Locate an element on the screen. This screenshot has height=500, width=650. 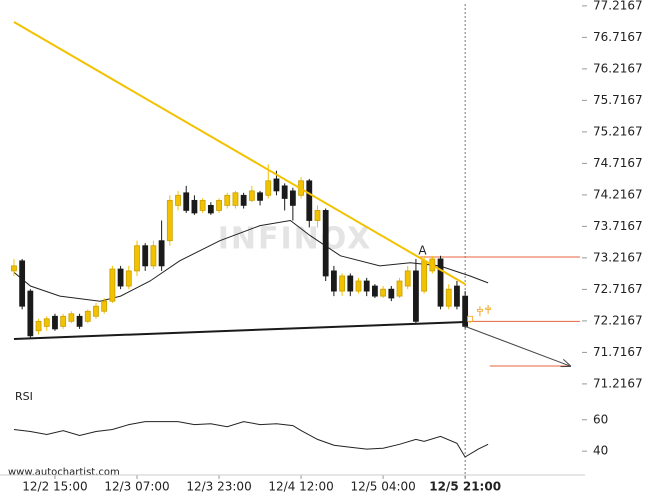
y-tick-label: 73.7167 is located at coordinates (618, 226).